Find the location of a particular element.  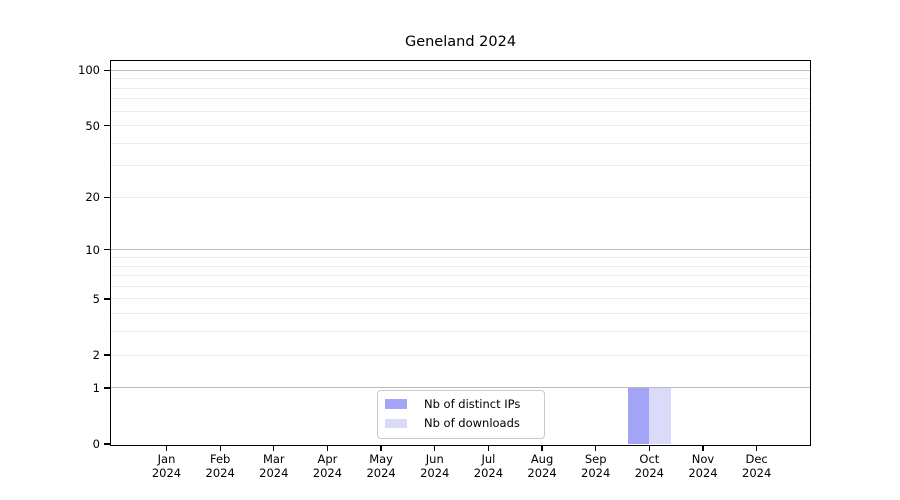

legend-label-distinct-ips: Nb of distinct IPs is located at coordinates (472, 403).